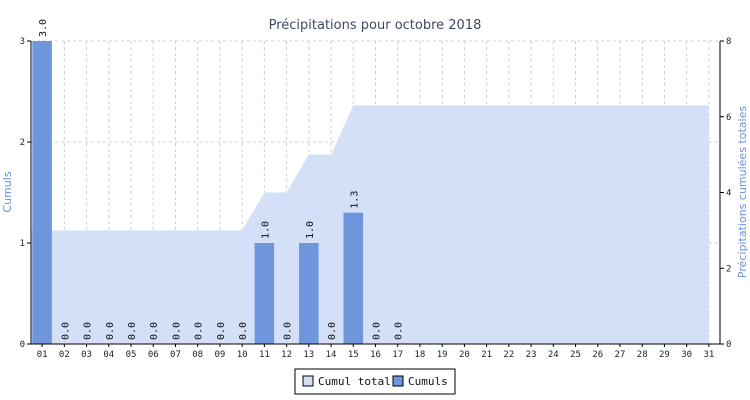  I want to click on y-right-tick-label: 0, so click(728, 345).